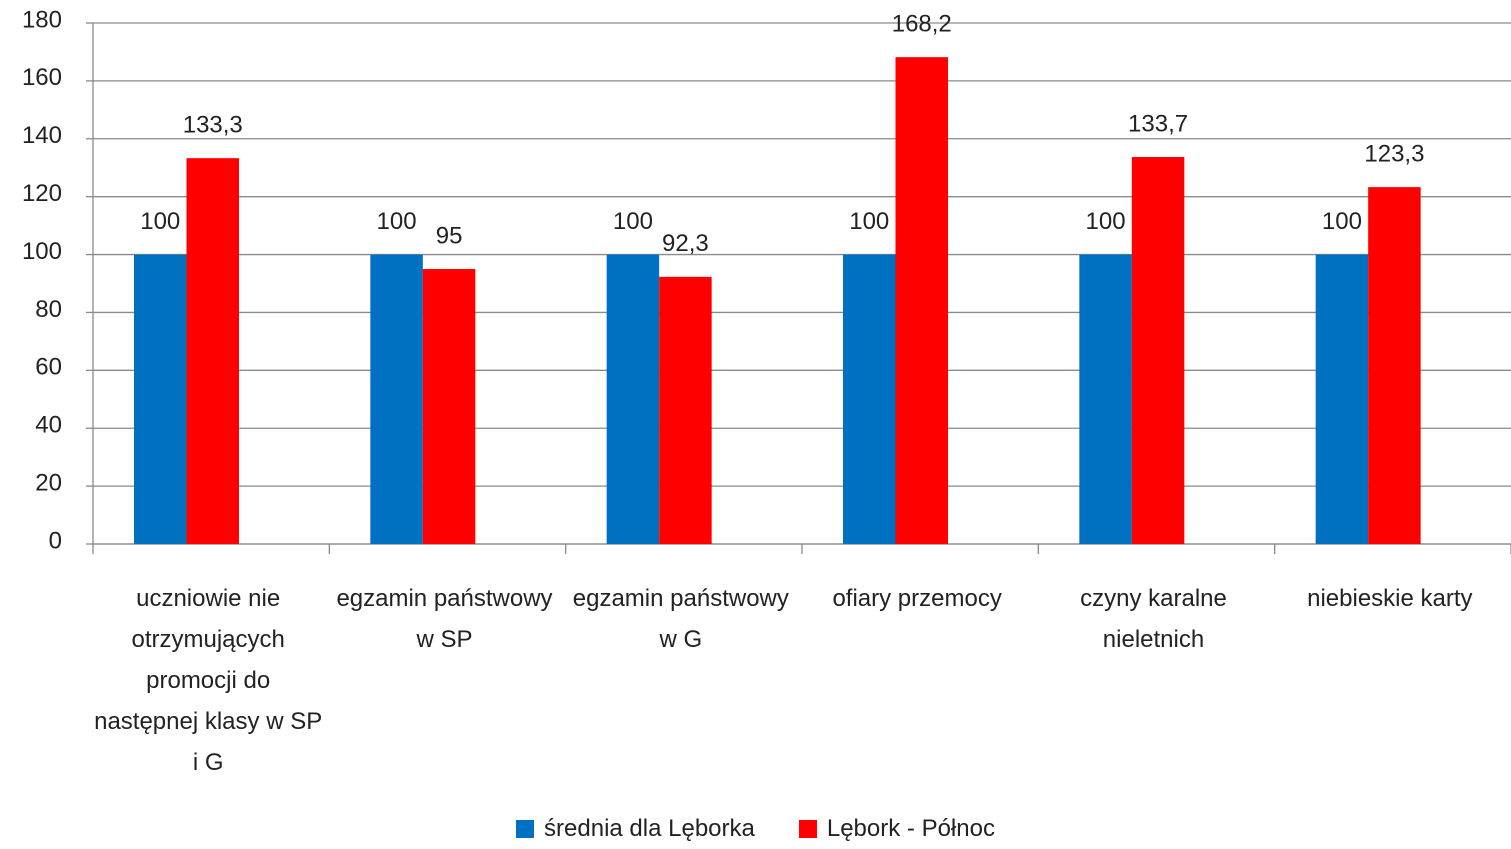 The width and height of the screenshot is (1511, 849). Describe the element at coordinates (910, 828) in the screenshot. I see `legend-label: Lębork - Północ` at that location.